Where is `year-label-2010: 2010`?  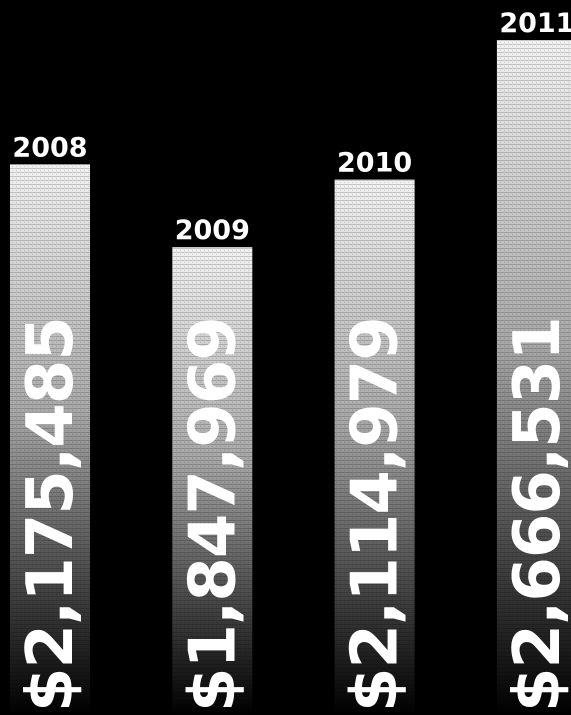 year-label-2010: 2010 is located at coordinates (374, 163).